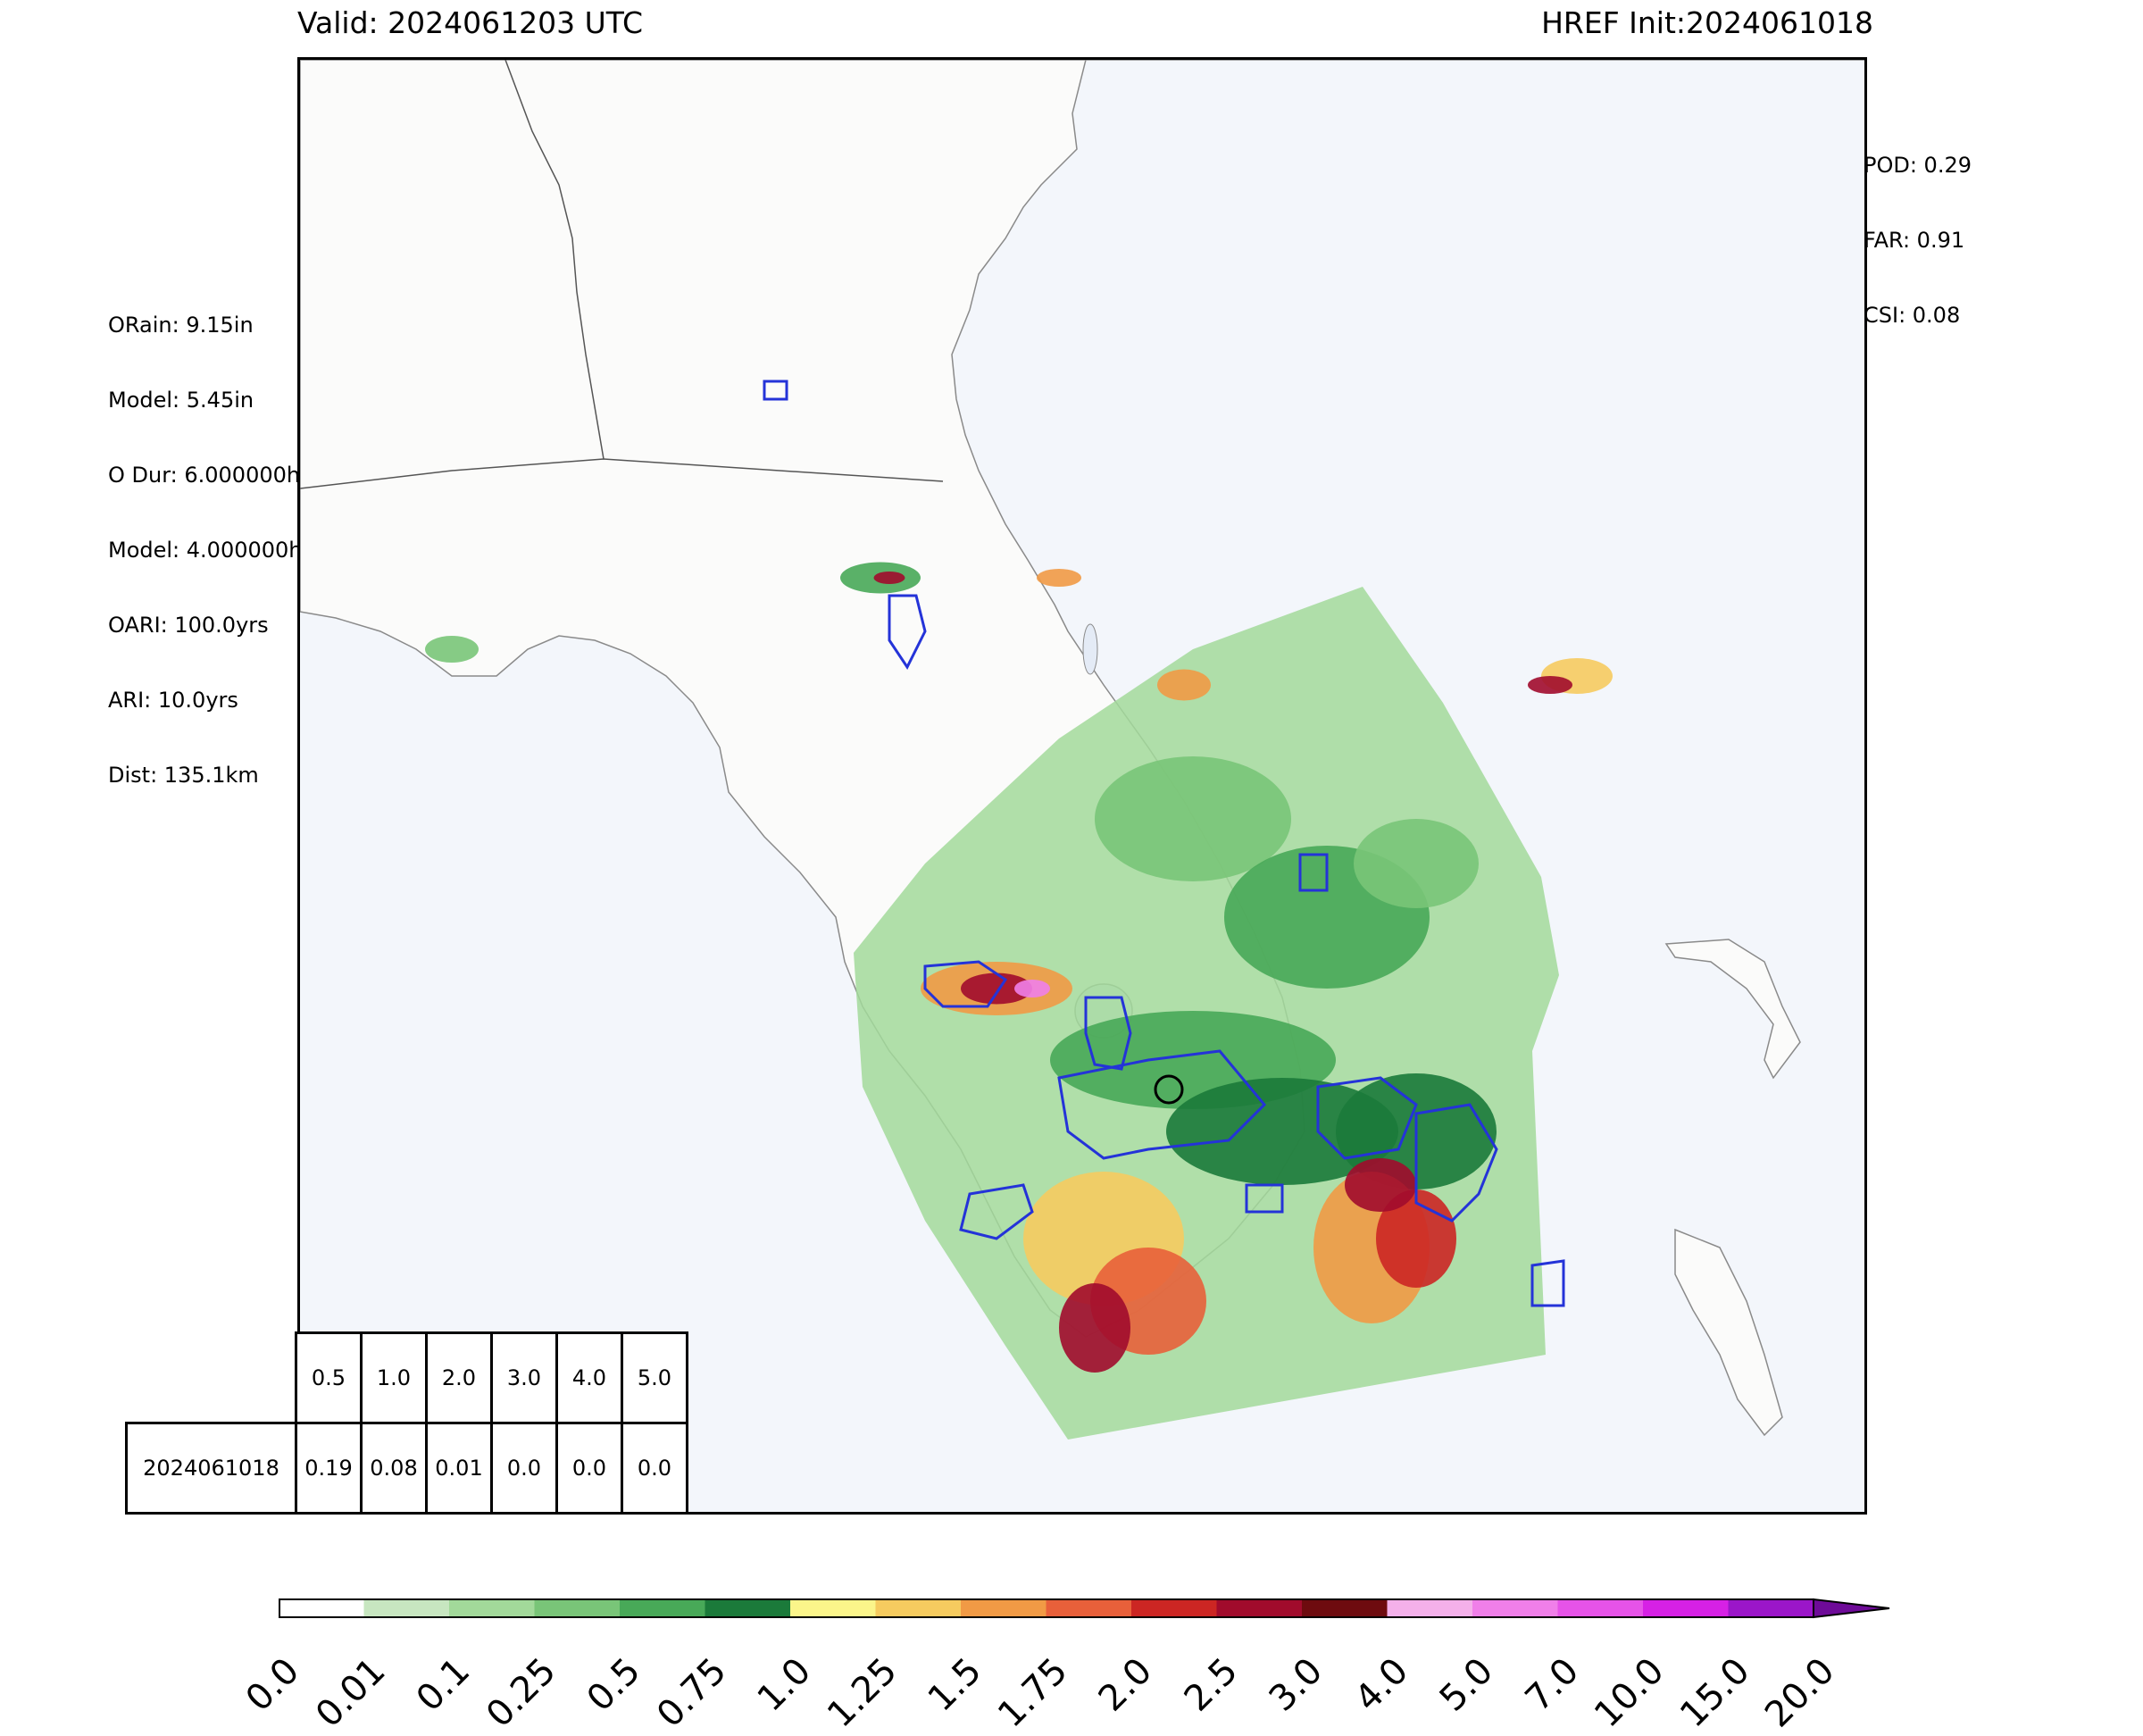  What do you see at coordinates (1552, 1685) in the screenshot?
I see `colorbar-tick-label: 7.0` at bounding box center [1552, 1685].